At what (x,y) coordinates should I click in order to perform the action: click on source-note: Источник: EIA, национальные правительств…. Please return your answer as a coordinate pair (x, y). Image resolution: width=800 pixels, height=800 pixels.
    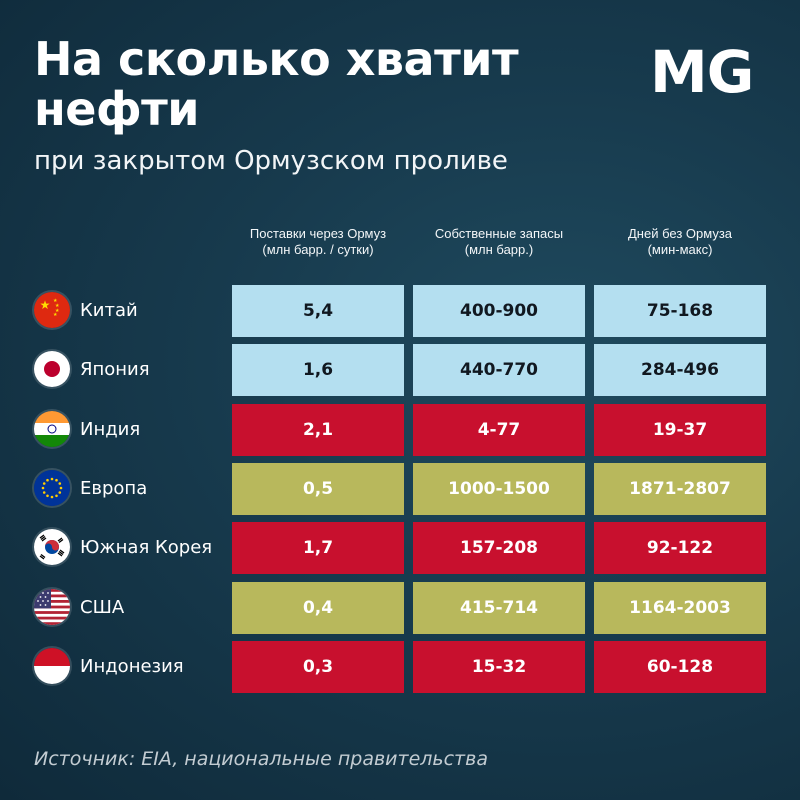
    Looking at the image, I should click on (261, 759).